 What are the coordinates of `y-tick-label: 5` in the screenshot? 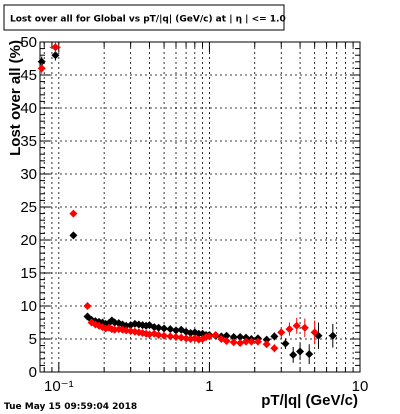 It's located at (33, 339).